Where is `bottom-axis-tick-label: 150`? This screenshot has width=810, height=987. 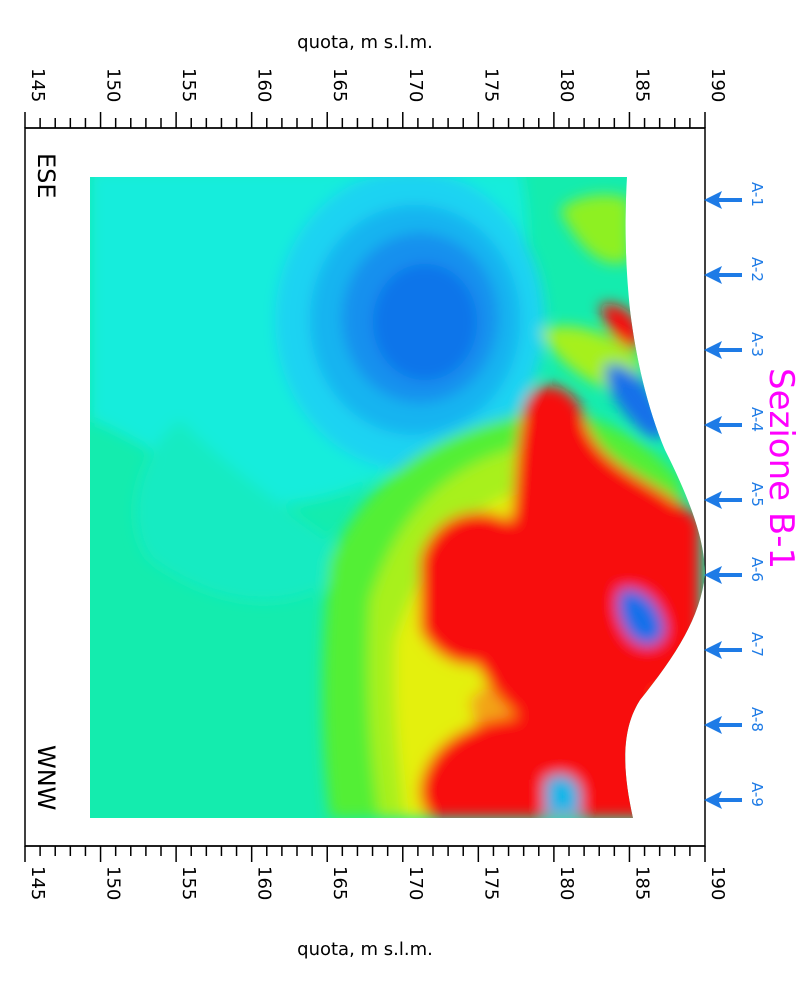
bottom-axis-tick-label: 150 is located at coordinates (113, 883).